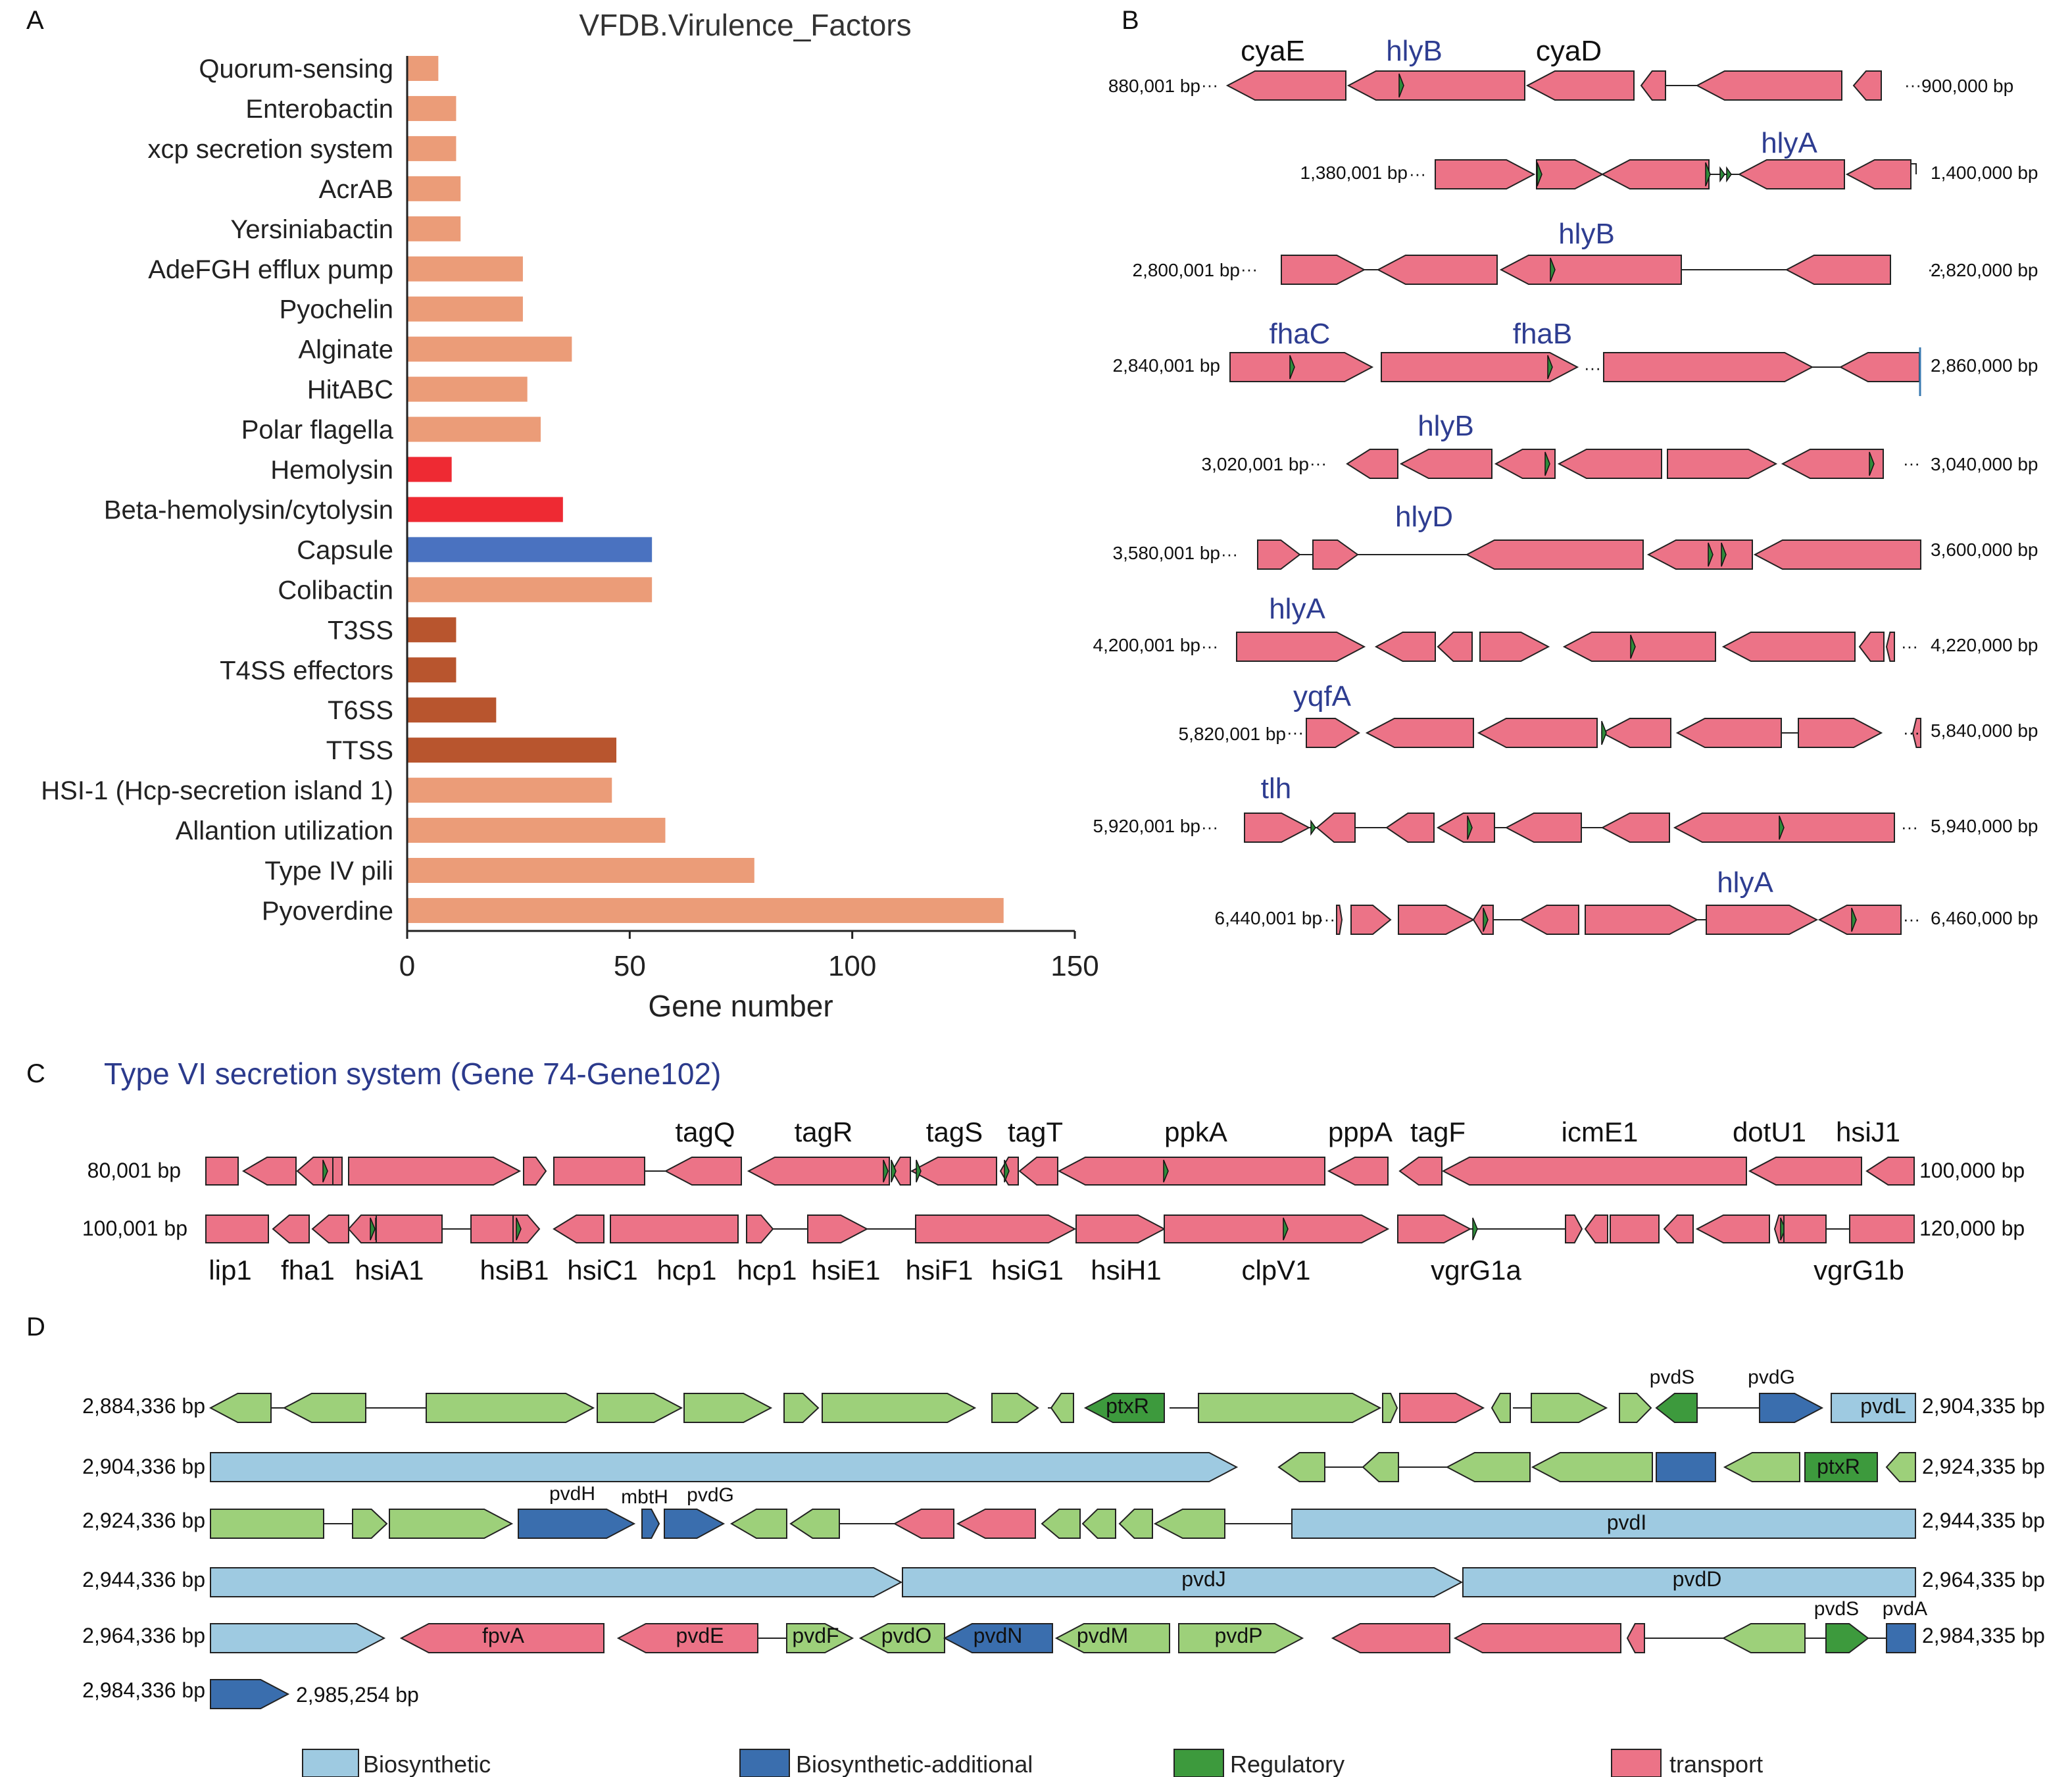  What do you see at coordinates (1183, 1582) in the screenshot?
I see `pvd-row4-gene` at bounding box center [1183, 1582].